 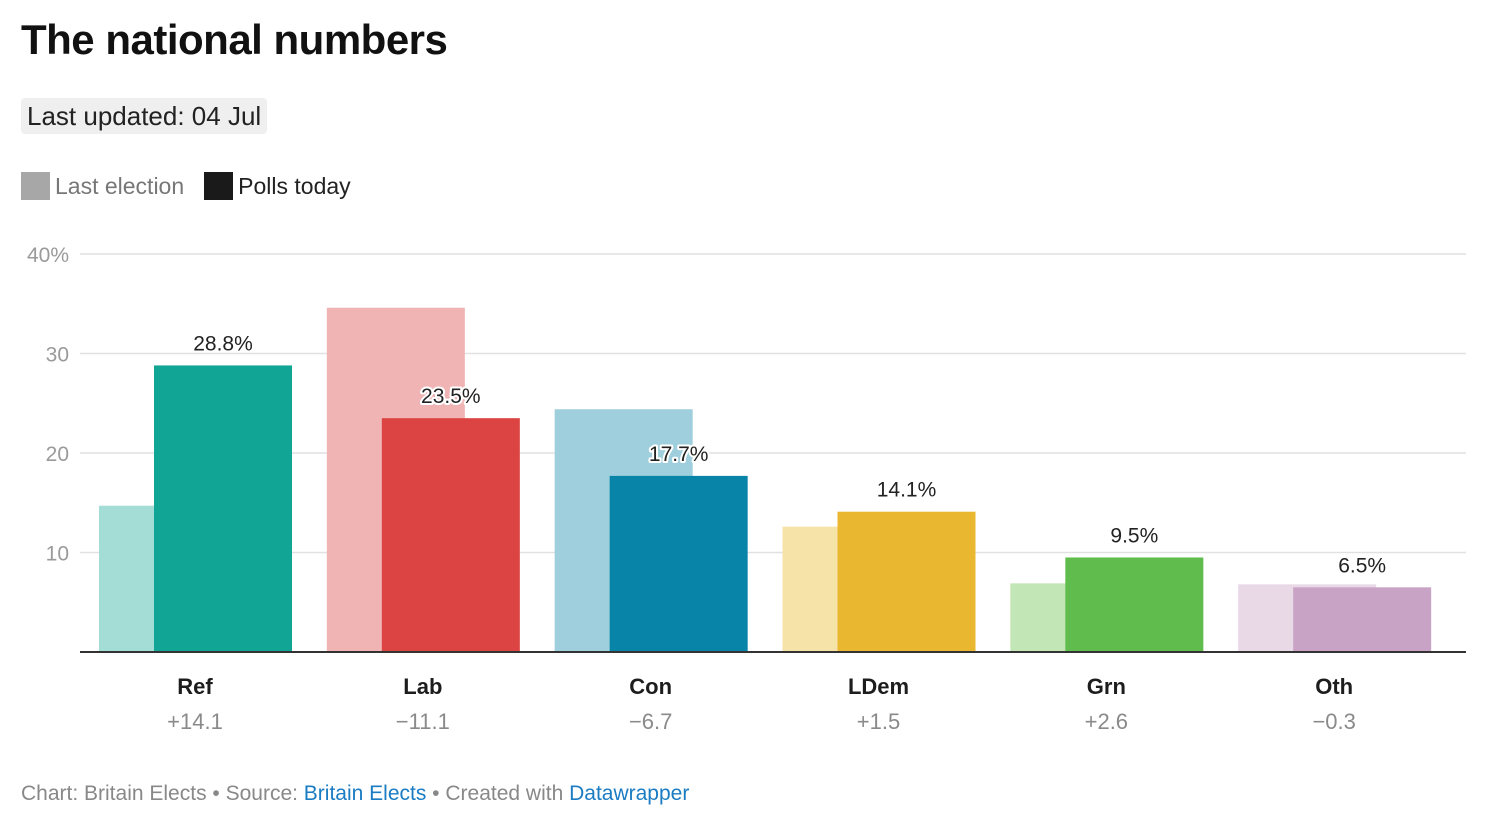 What do you see at coordinates (1106, 721) in the screenshot?
I see `change-label: +2.6` at bounding box center [1106, 721].